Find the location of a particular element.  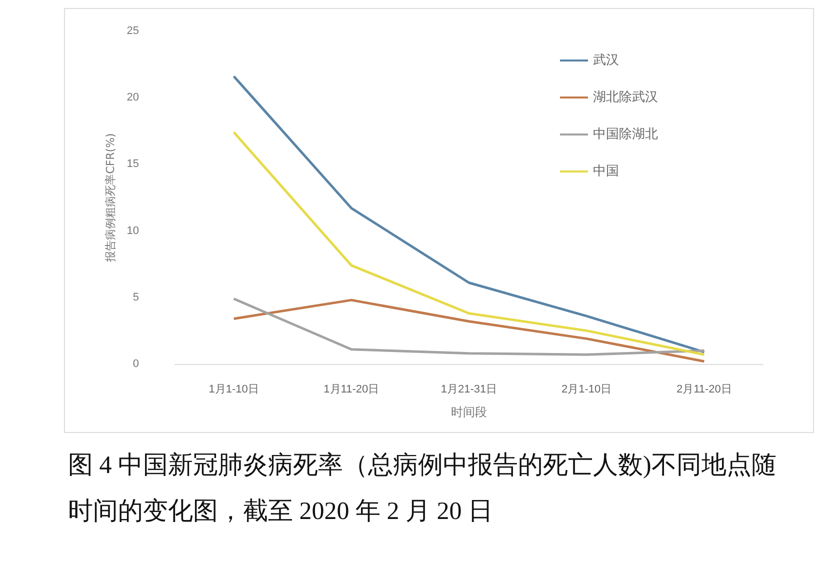

y-tick-label: 15 is located at coordinates (132, 164).